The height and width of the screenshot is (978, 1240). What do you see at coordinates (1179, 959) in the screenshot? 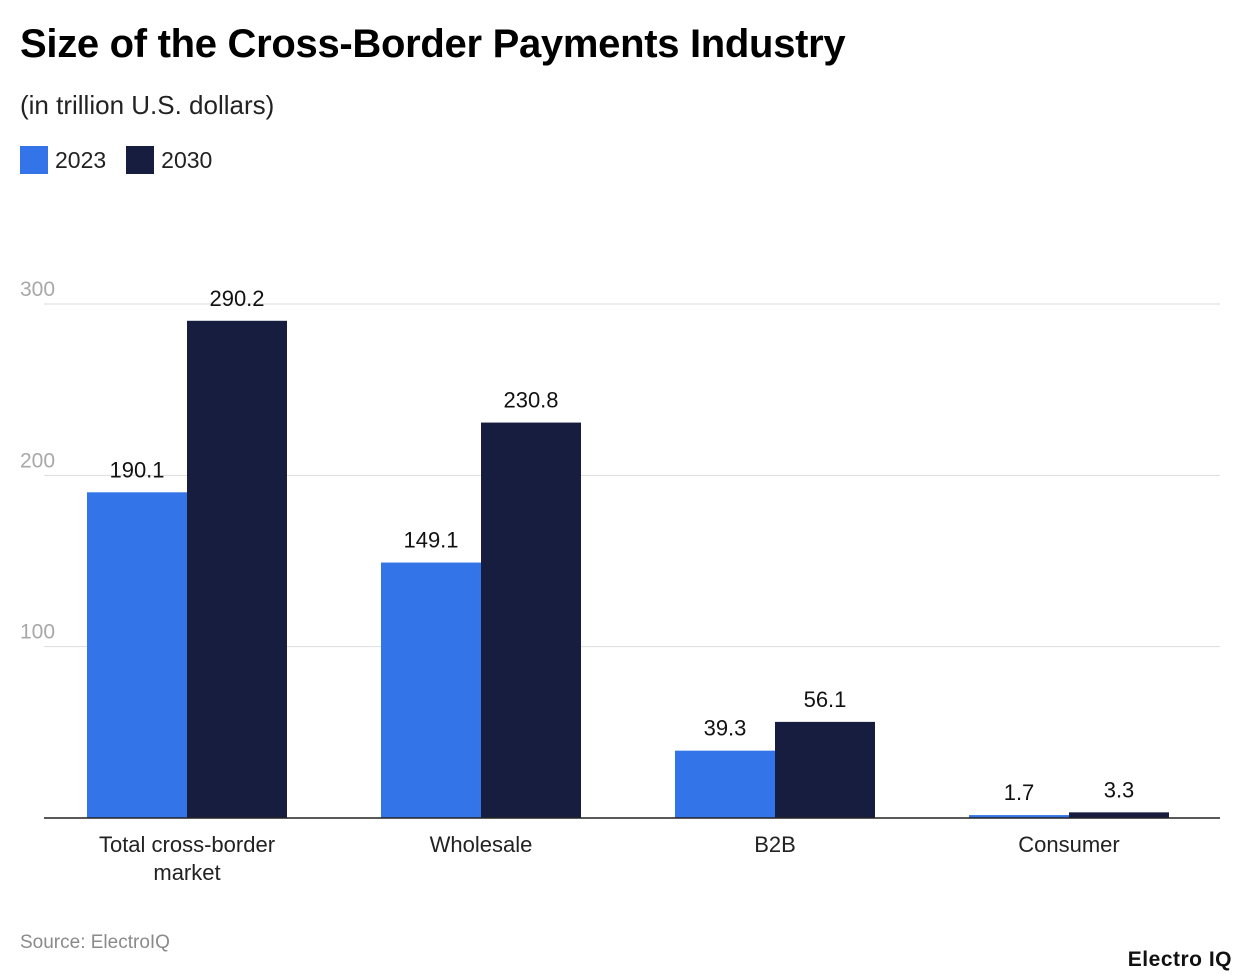
I see `brand-logo: Electro IQ` at bounding box center [1179, 959].